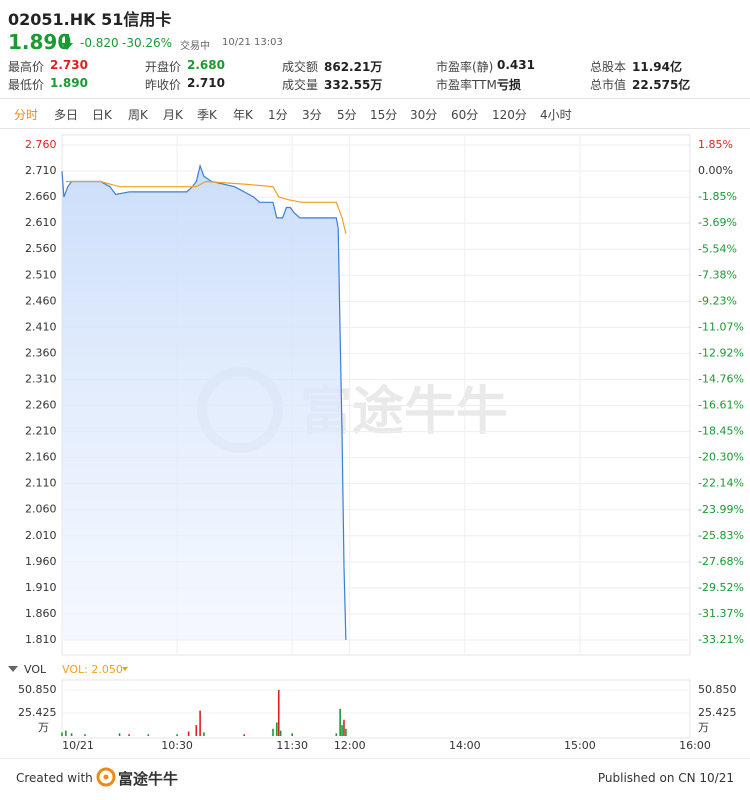 The image size is (750, 800). What do you see at coordinates (26, 115) in the screenshot?
I see `tab: 分时` at bounding box center [26, 115].